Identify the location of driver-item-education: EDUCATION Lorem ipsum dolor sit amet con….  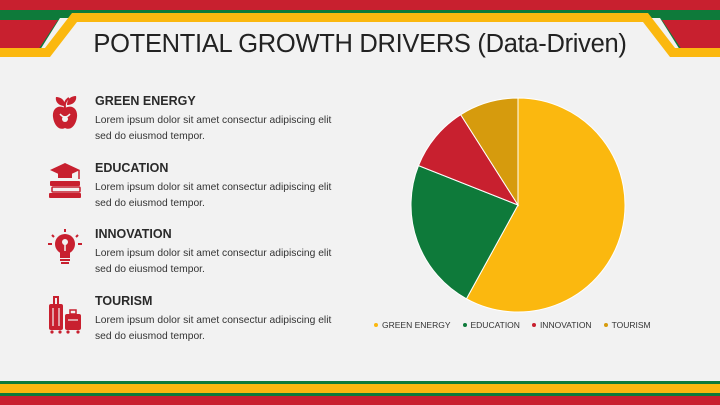
(194, 189).